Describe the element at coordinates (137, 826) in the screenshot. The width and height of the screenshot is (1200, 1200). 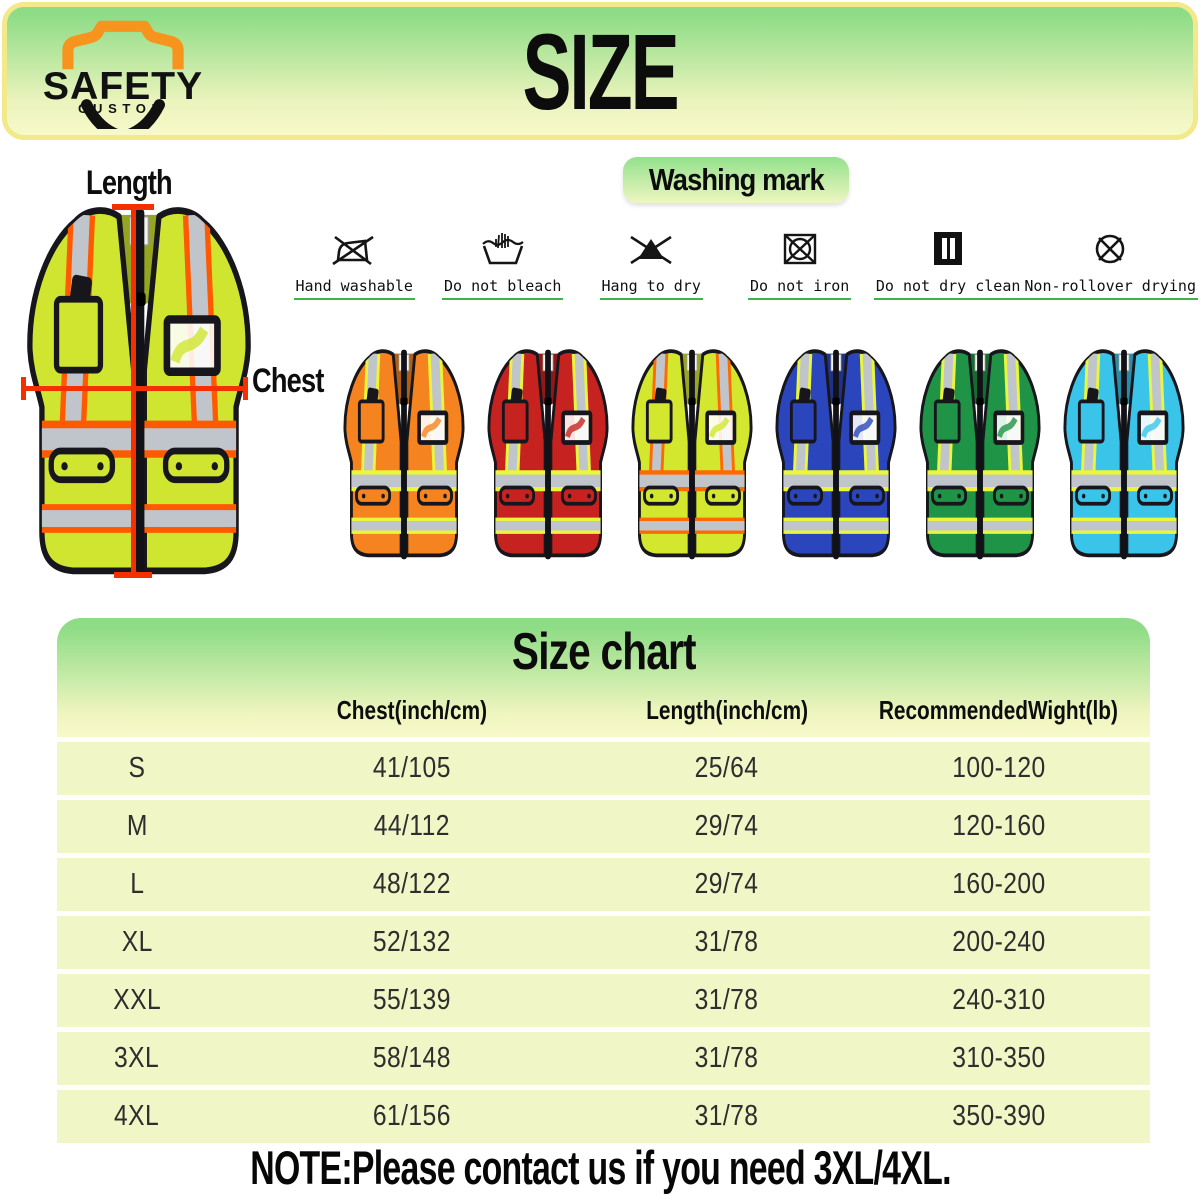
I see `cell-size: M` at that location.